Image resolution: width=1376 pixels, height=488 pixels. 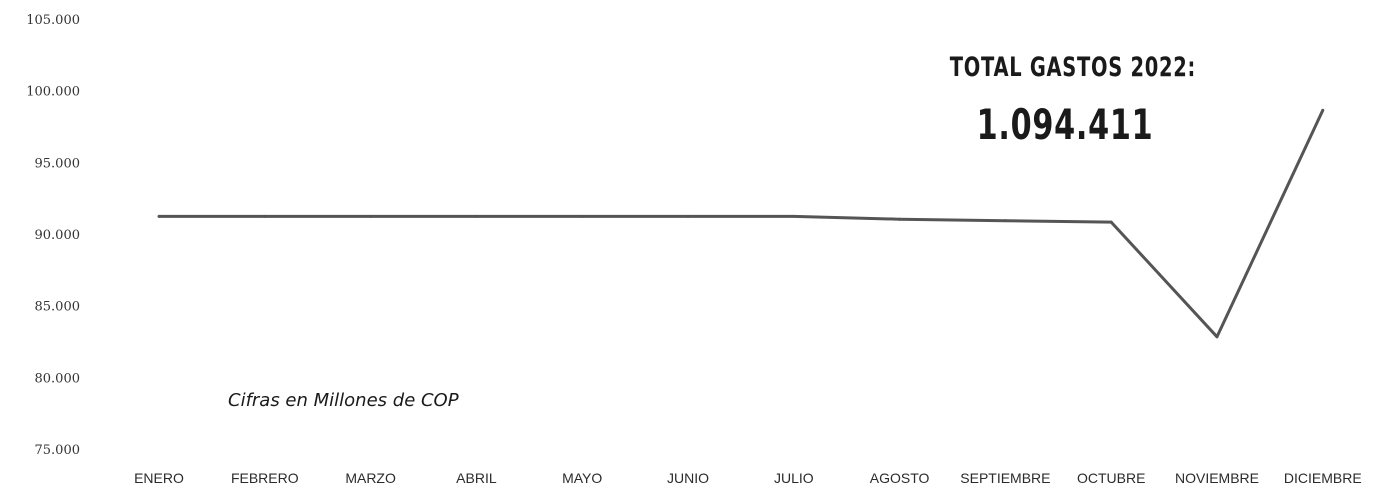 What do you see at coordinates (58, 378) in the screenshot?
I see `y-tick-label: 80.000` at bounding box center [58, 378].